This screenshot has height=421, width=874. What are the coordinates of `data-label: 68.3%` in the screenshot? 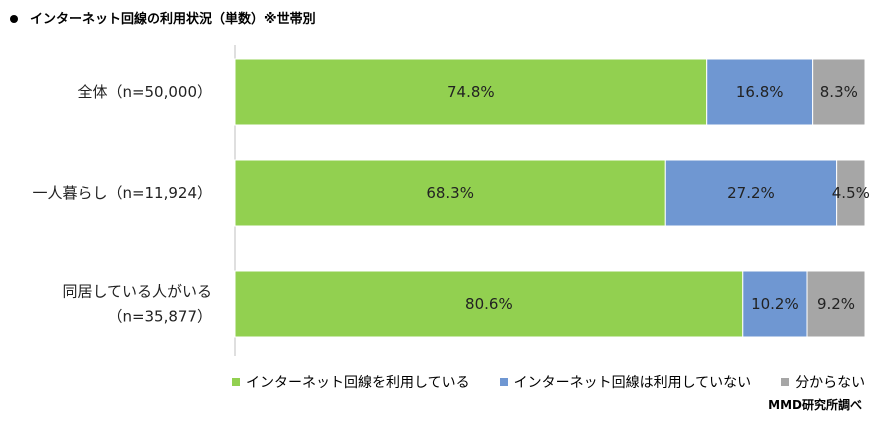 It's located at (450, 193).